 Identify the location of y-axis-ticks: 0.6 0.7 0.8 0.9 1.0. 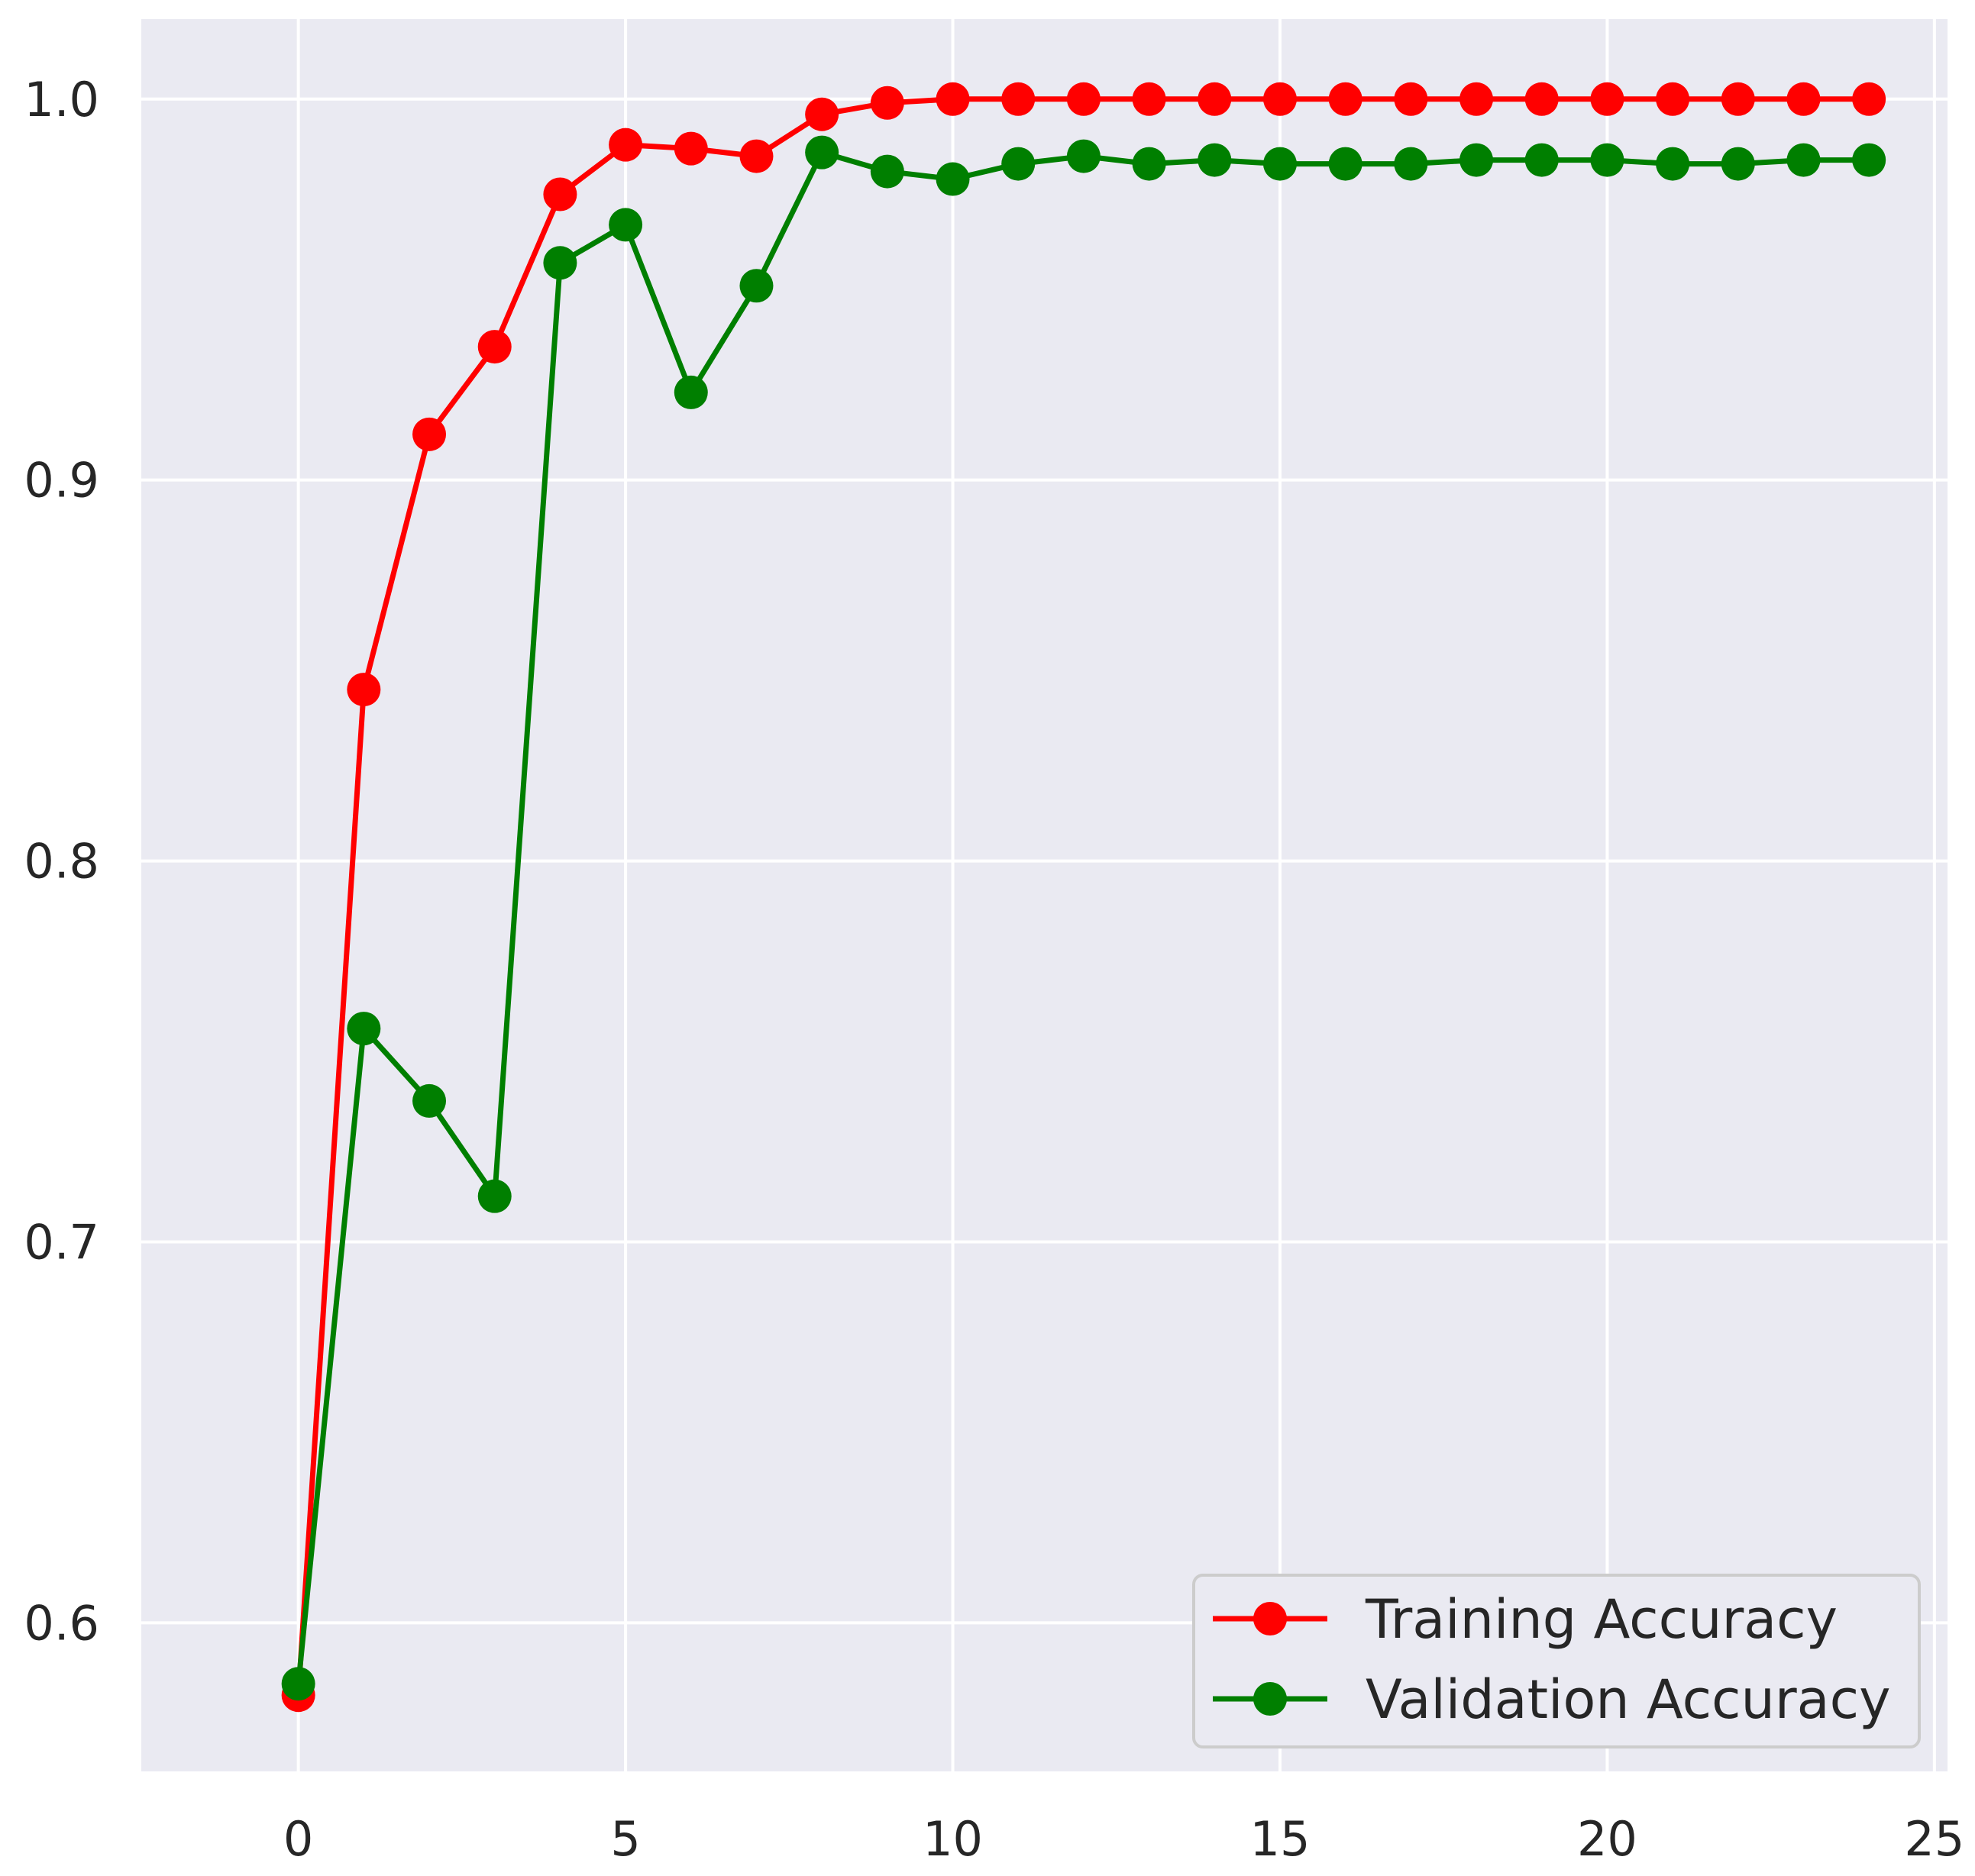
(61, 862).